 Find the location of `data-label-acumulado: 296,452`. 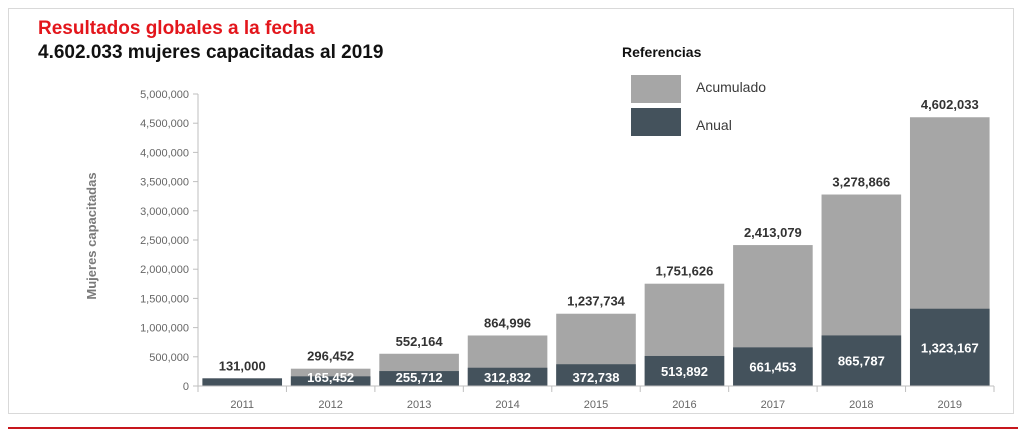

data-label-acumulado: 296,452 is located at coordinates (330, 356).